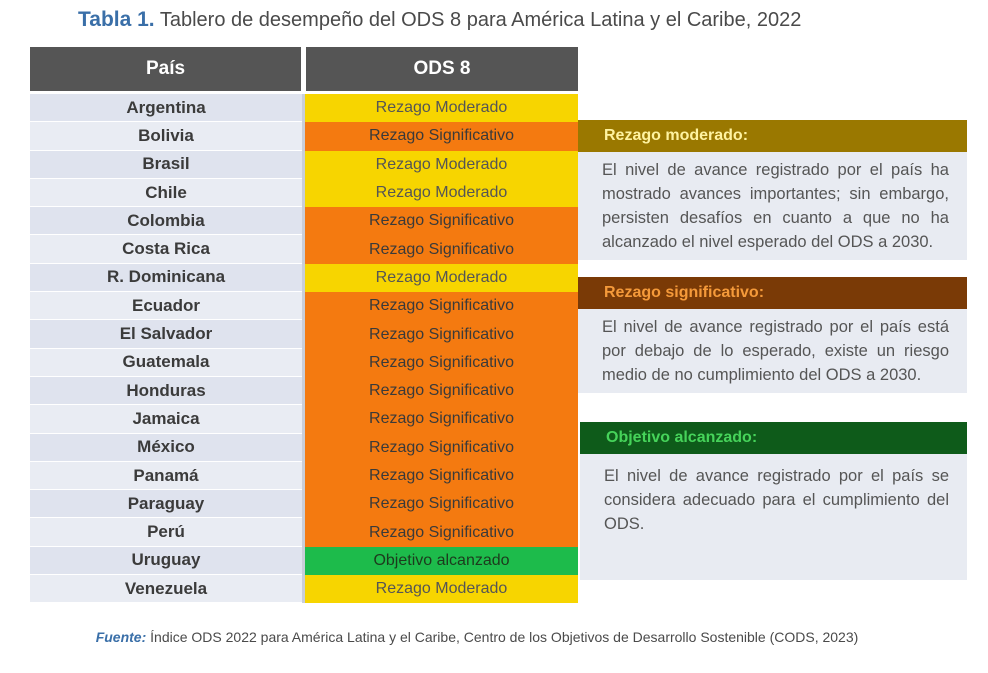  I want to click on table-row: Ecuador Rezago Significativo, so click(304, 306).